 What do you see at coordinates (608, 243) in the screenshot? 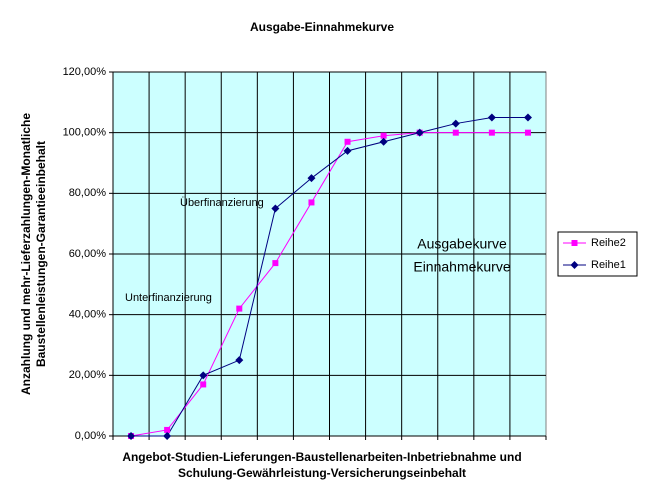
I see `legend-label: Reihe2` at bounding box center [608, 243].